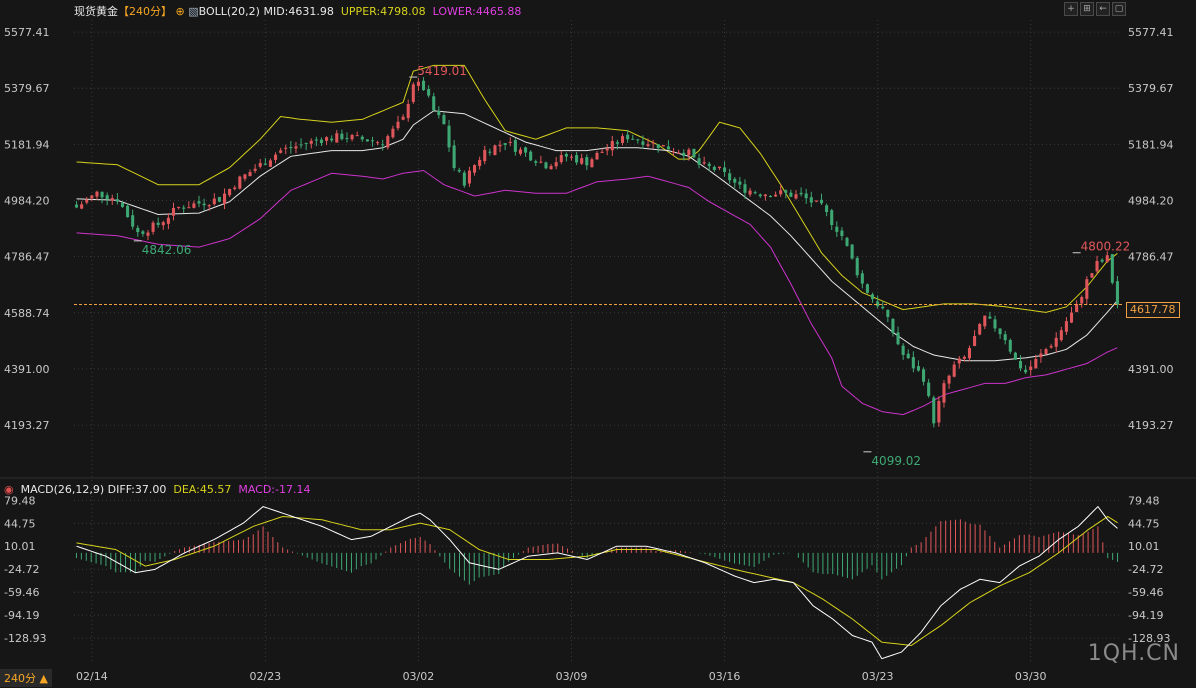 Image resolution: width=1196 pixels, height=688 pixels. What do you see at coordinates (229, 11) in the screenshot?
I see `boll-label: BOLL(20,2)` at bounding box center [229, 11].